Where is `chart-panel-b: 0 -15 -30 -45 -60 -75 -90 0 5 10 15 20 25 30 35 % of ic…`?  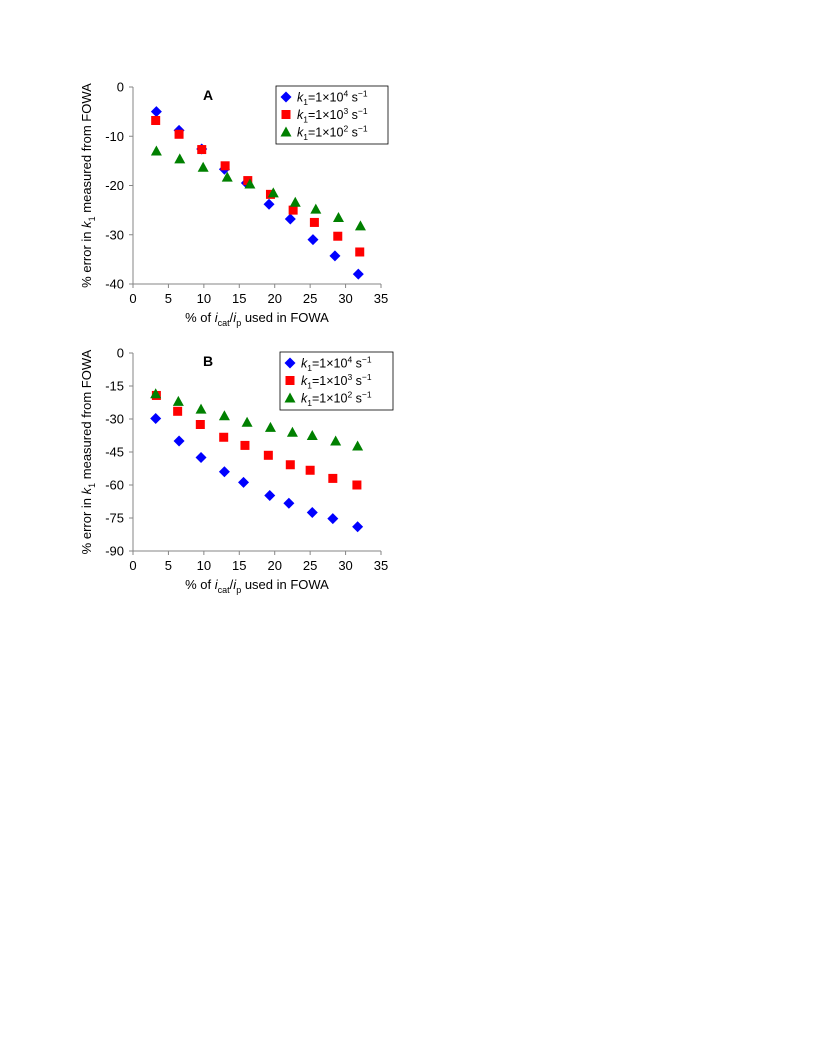 chart-panel-b: 0 -15 -30 -45 -60 -75 -90 0 5 10 15 20 25 30 35 % of ic… is located at coordinates (236, 470).